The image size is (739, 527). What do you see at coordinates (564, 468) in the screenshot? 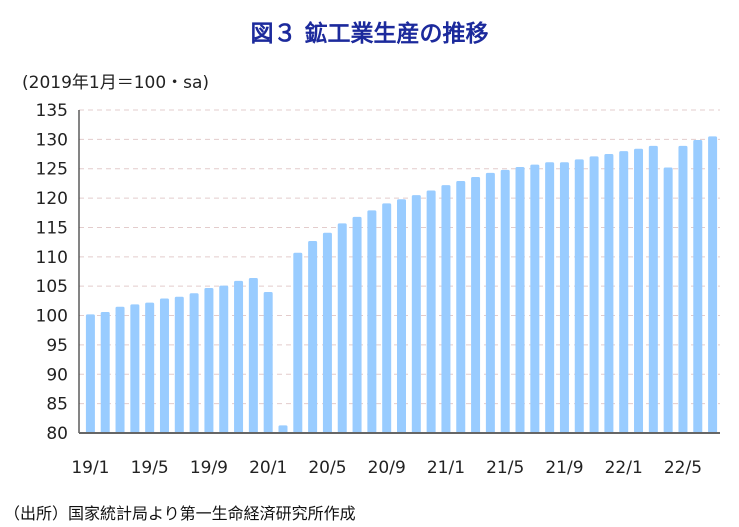
I see `x-tick-label: 21/9` at bounding box center [564, 468].